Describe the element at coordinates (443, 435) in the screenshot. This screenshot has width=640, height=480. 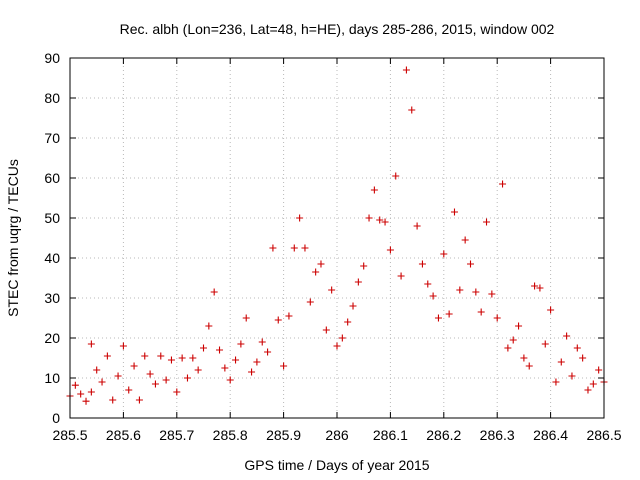
I see `x-tick-label: 286.2` at that location.